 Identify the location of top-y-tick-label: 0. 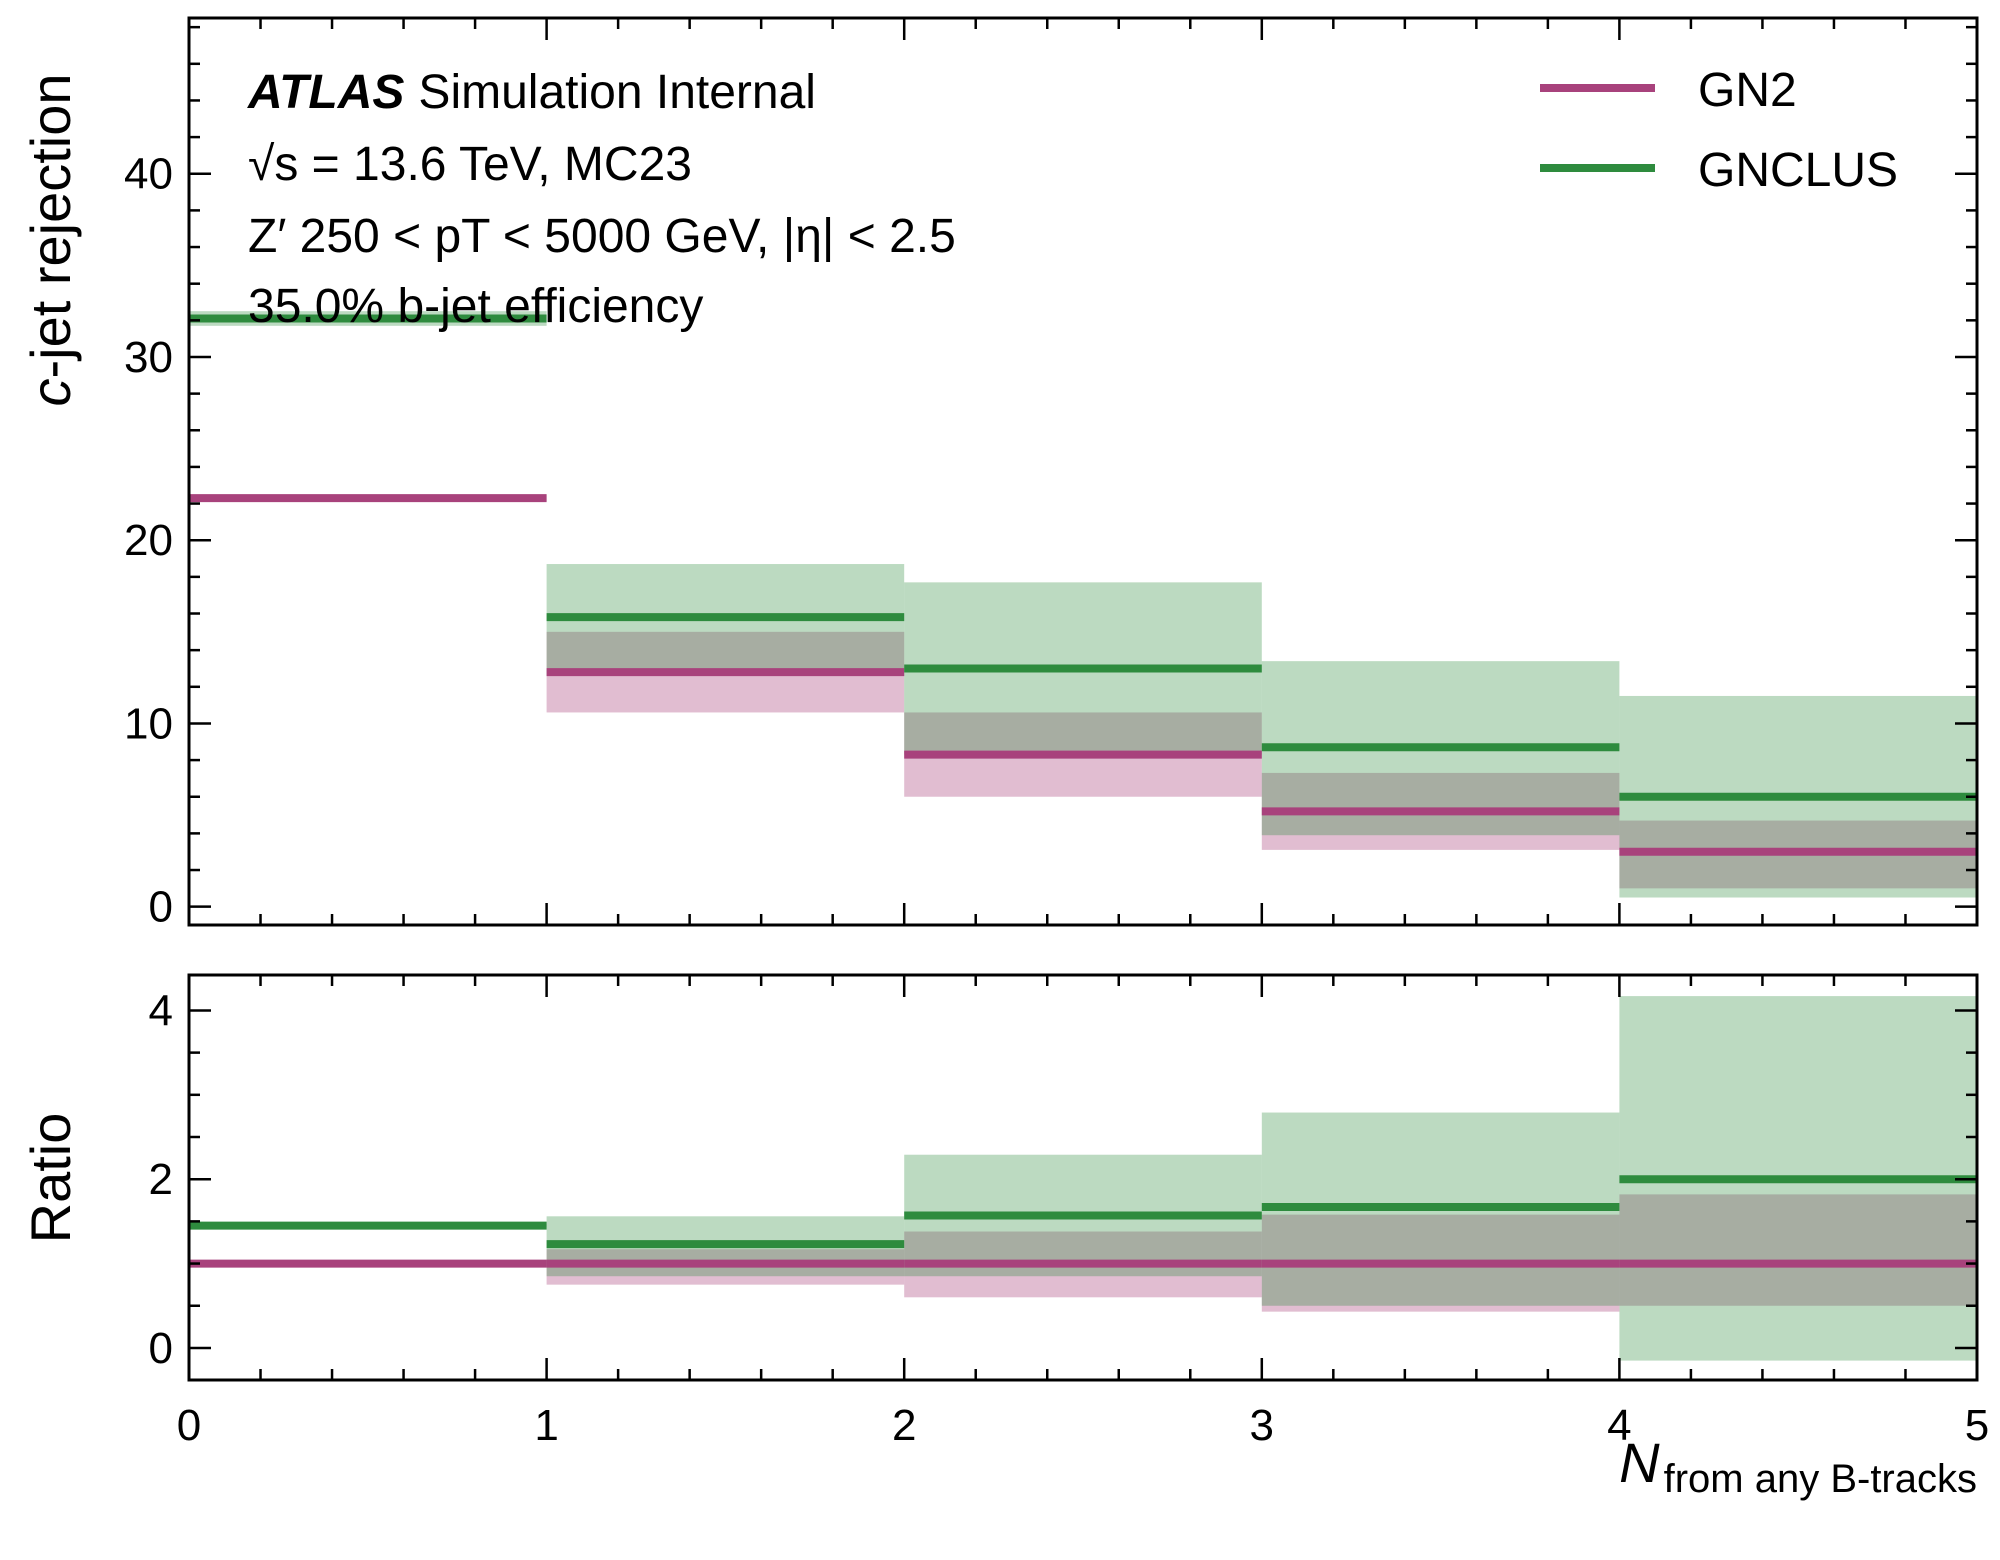
(161, 907).